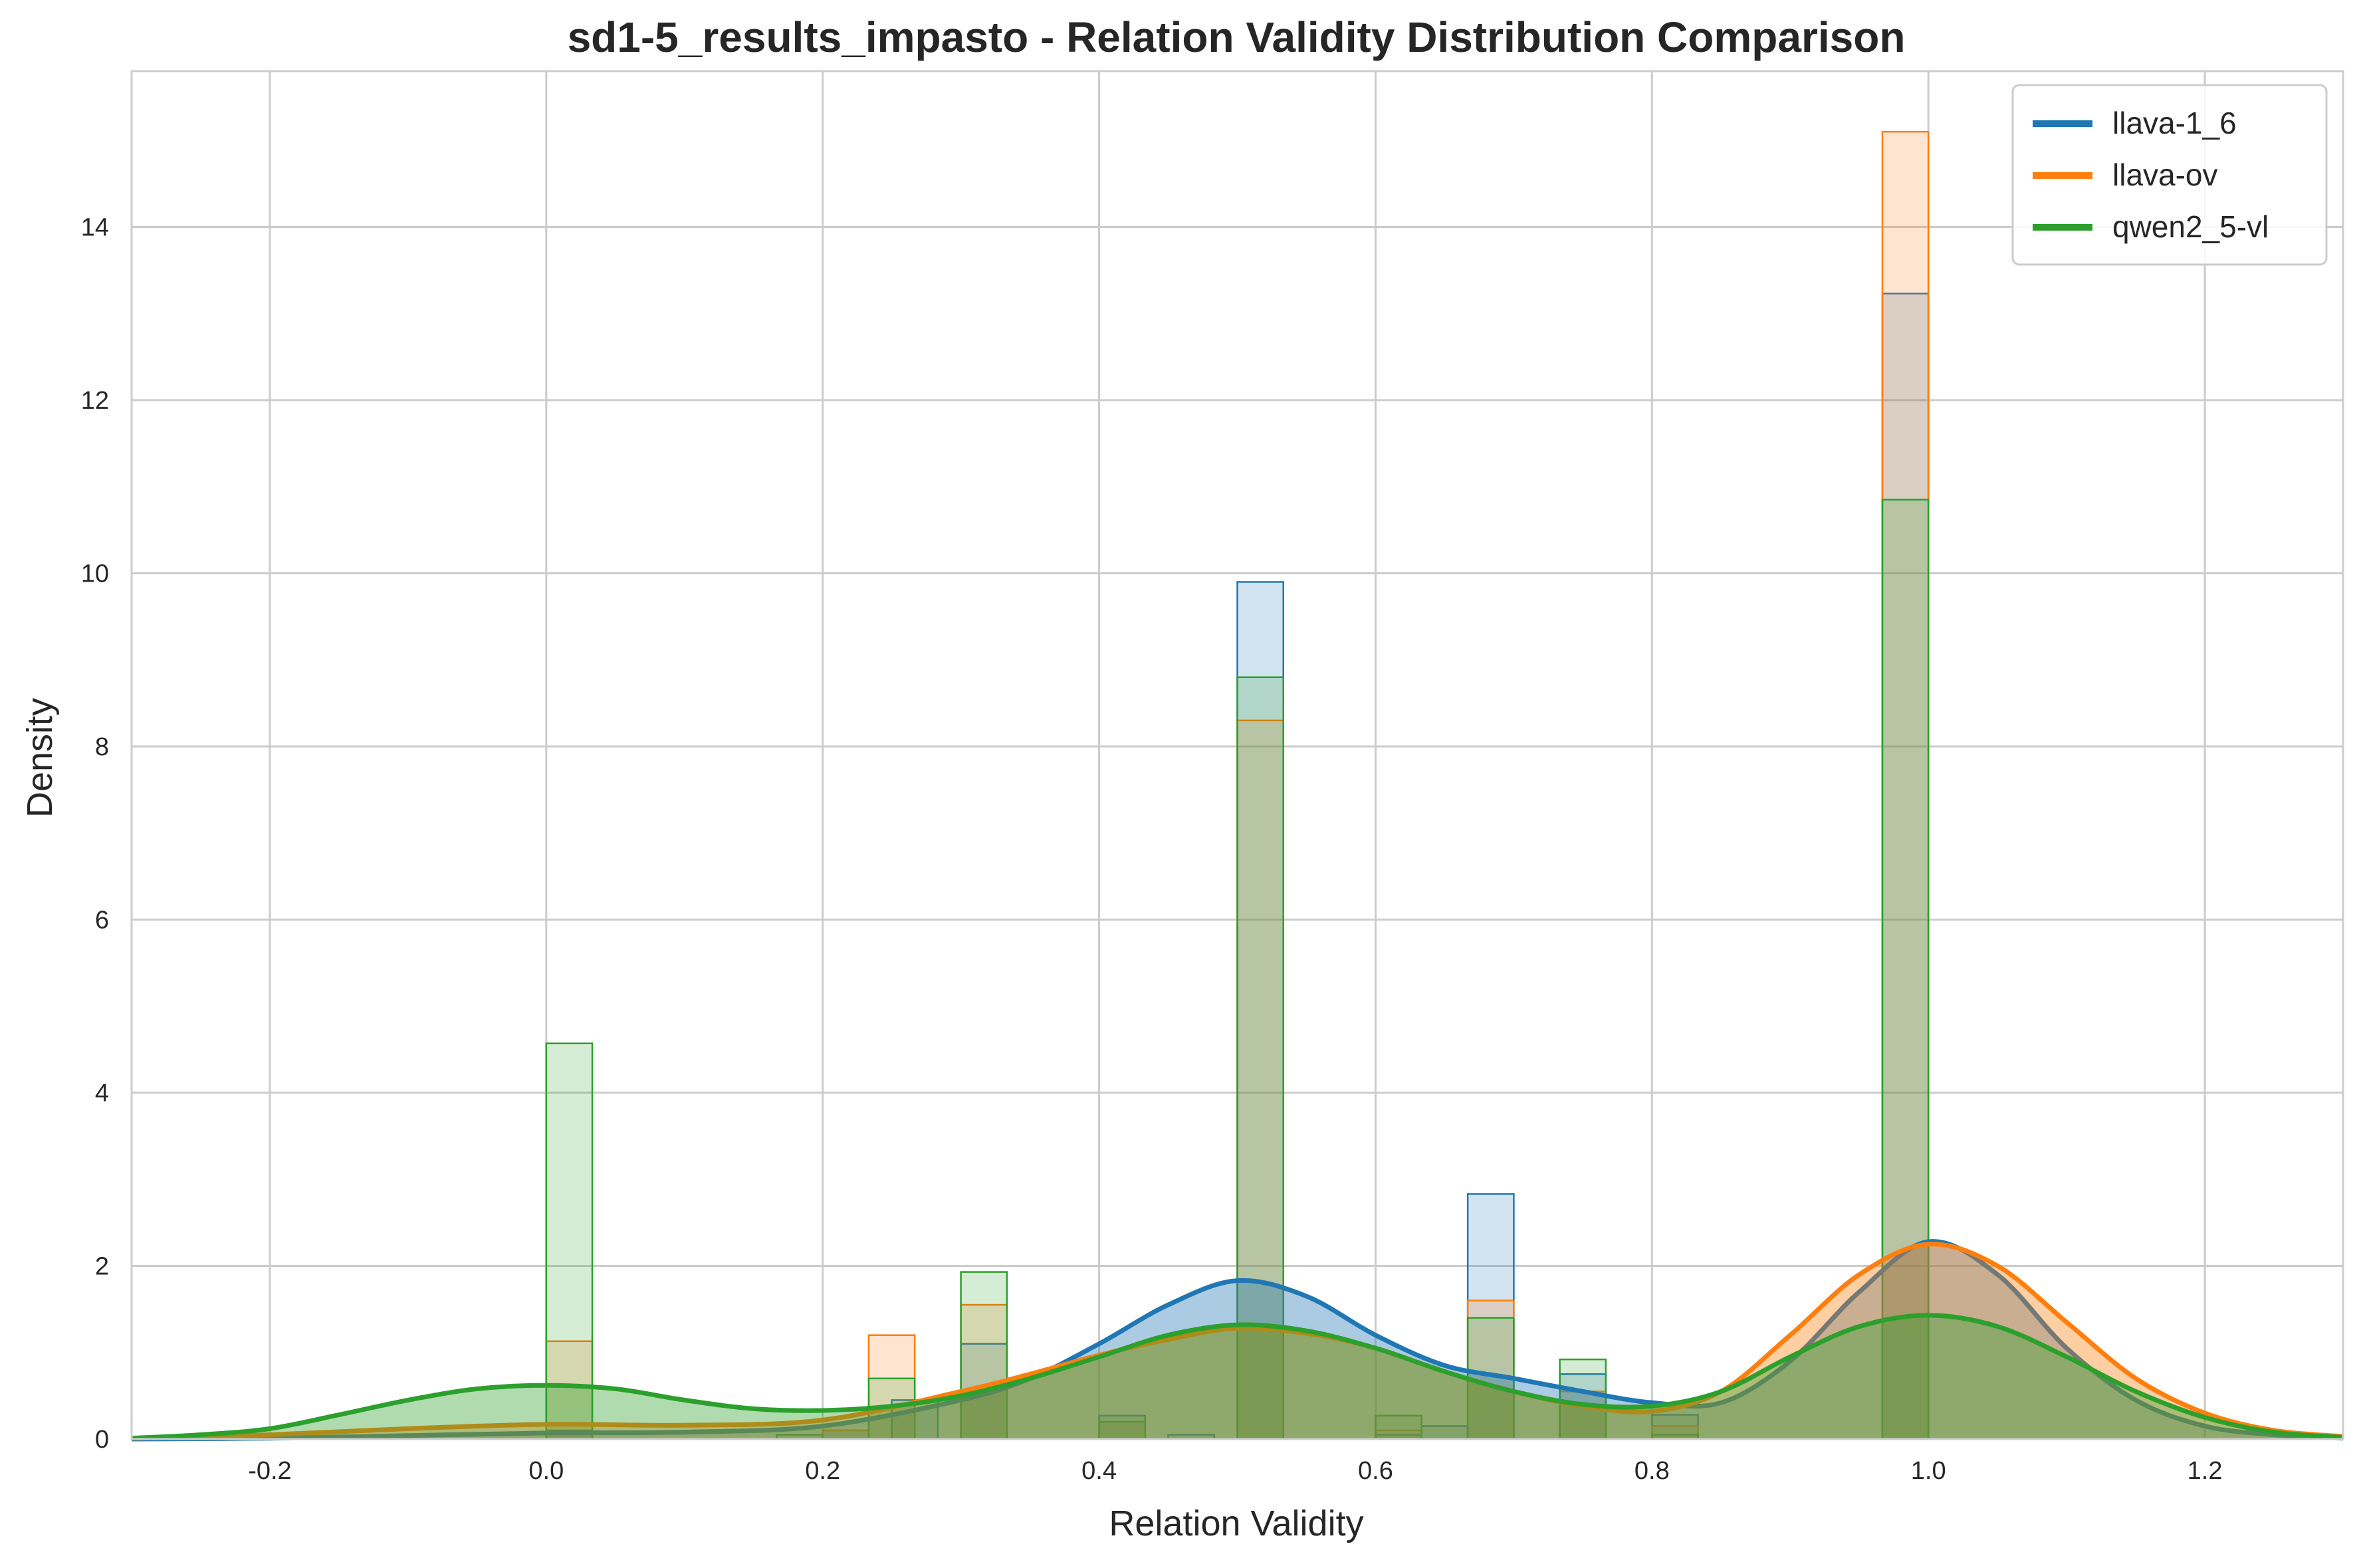  What do you see at coordinates (546, 1471) in the screenshot?
I see `x-tick-label: 0.0` at bounding box center [546, 1471].